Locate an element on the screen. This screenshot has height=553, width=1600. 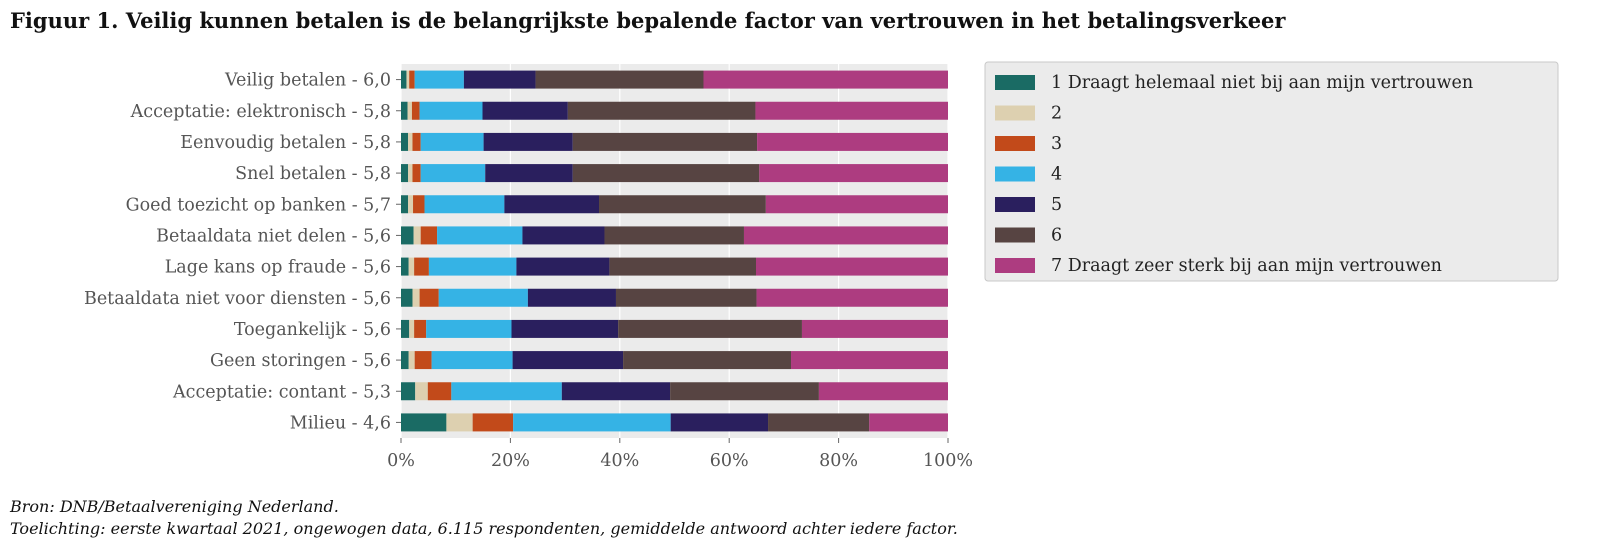
legend-label: 3 is located at coordinates (1056, 144).